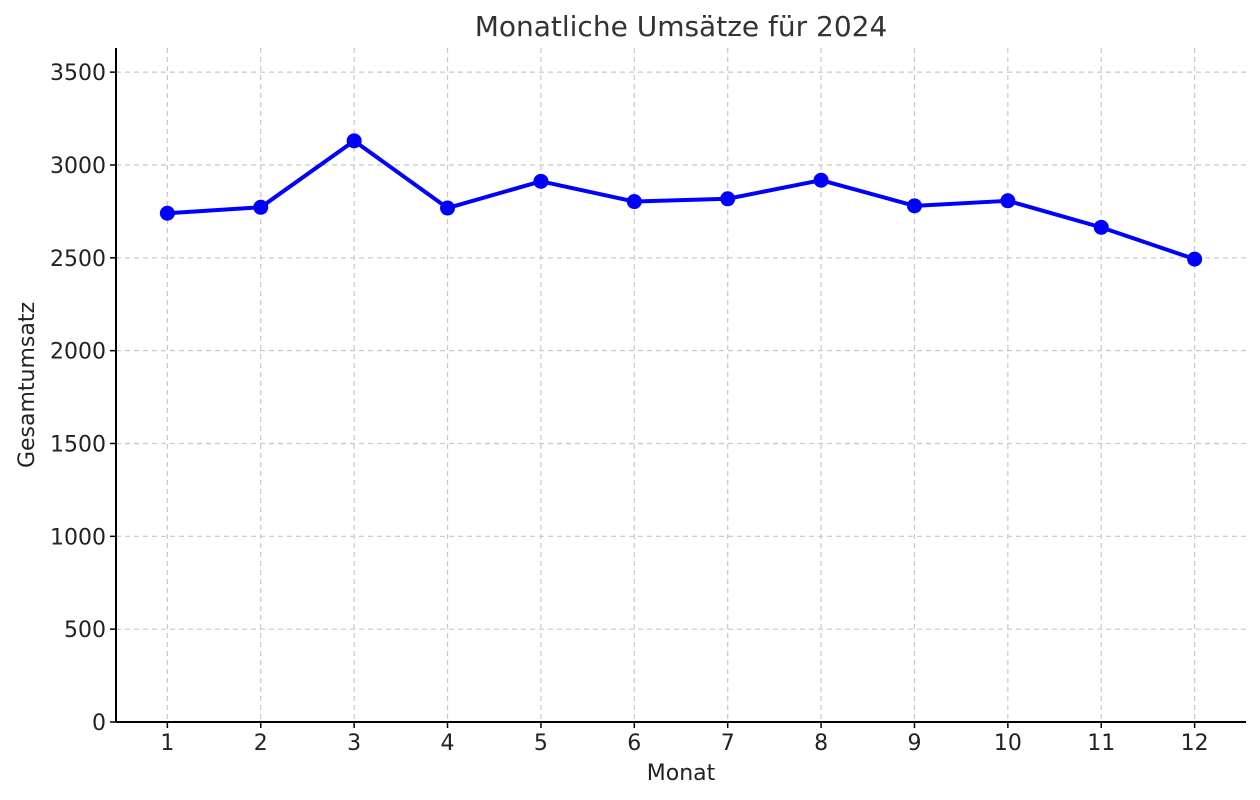  What do you see at coordinates (914, 743) in the screenshot?
I see `x-tick-label: 9` at bounding box center [914, 743].